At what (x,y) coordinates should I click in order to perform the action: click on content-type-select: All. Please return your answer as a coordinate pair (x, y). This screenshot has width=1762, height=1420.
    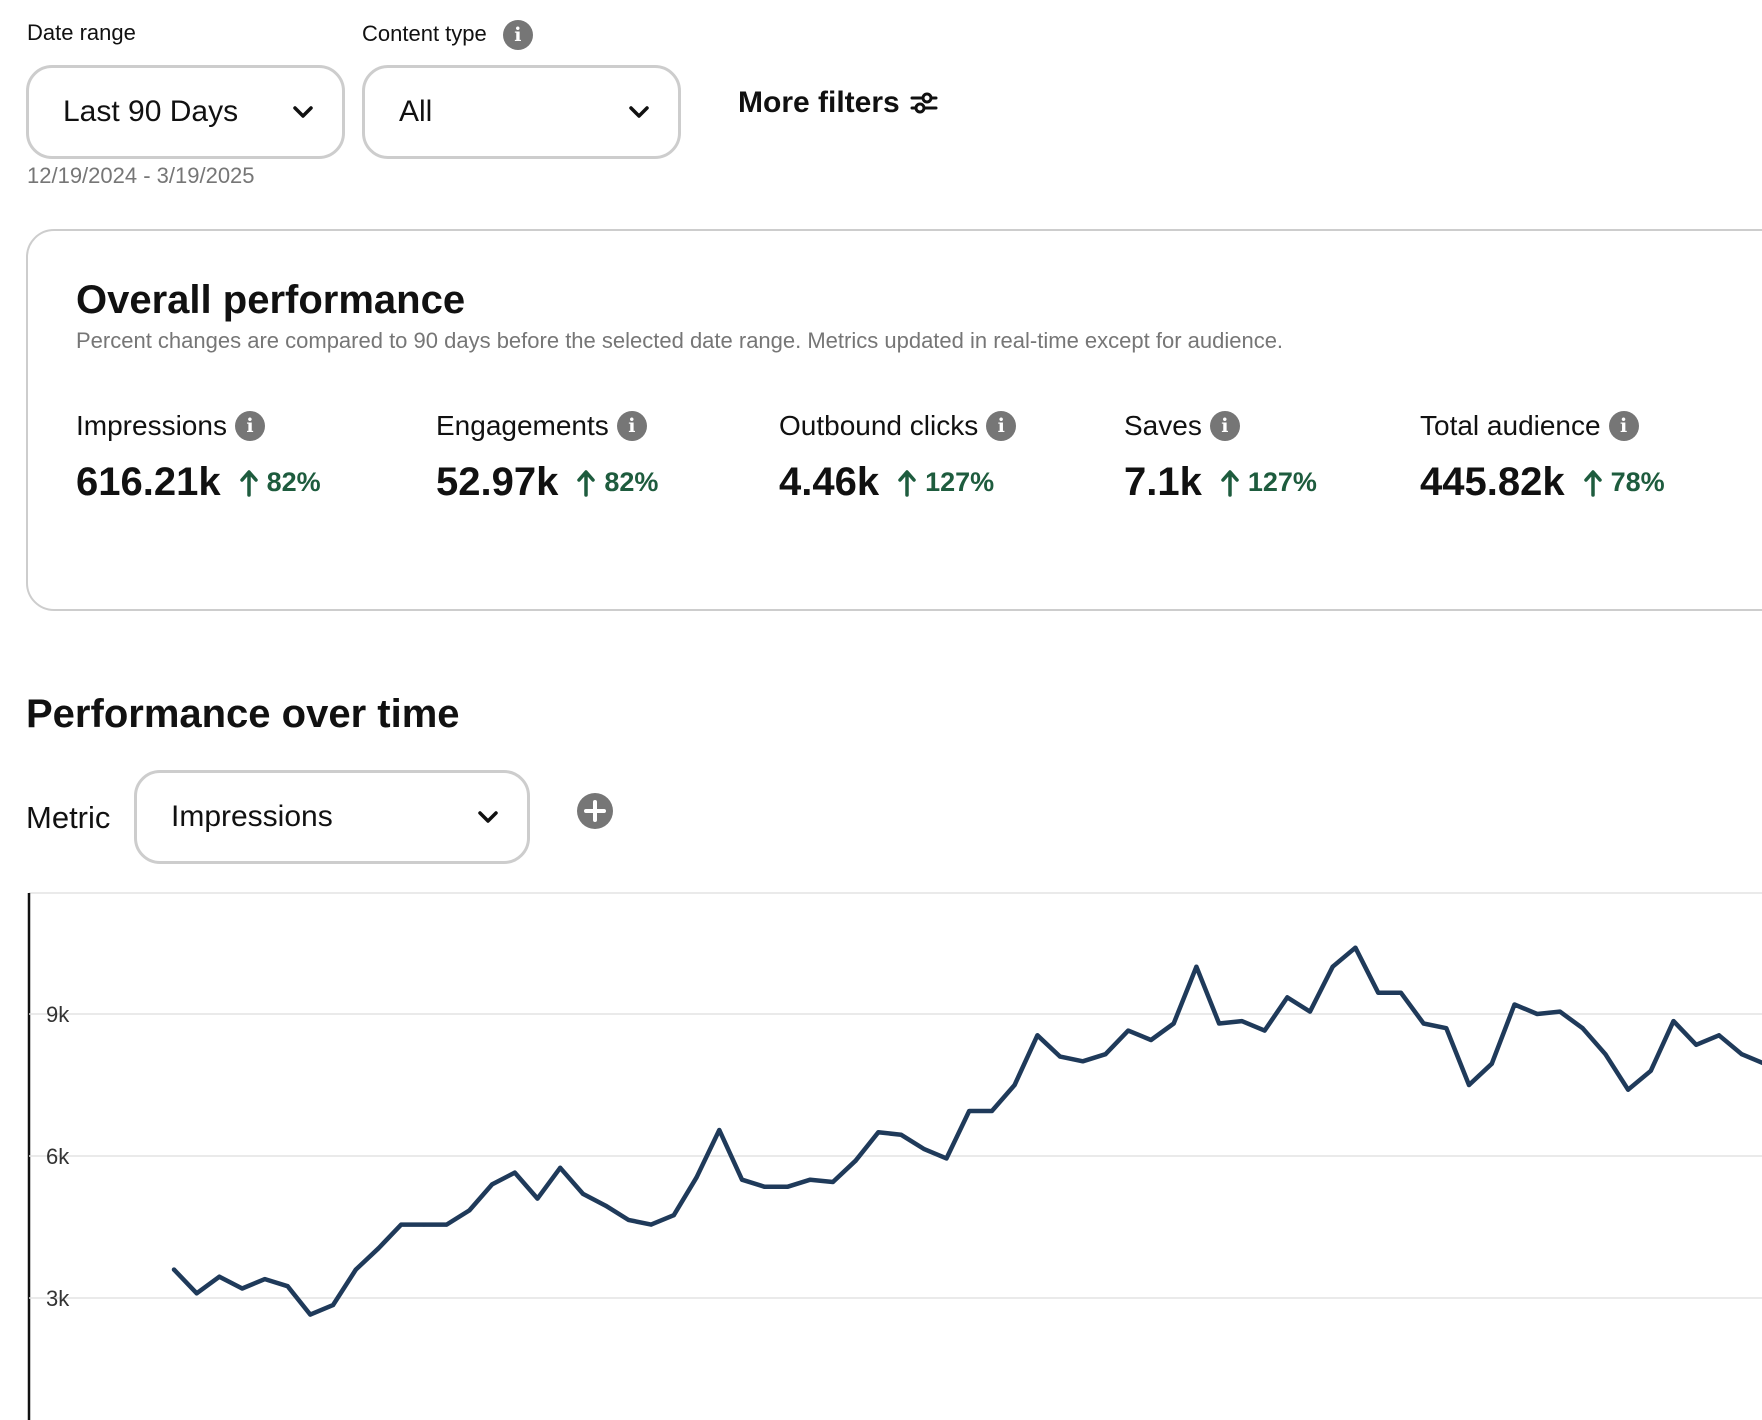
    Looking at the image, I should click on (521, 112).